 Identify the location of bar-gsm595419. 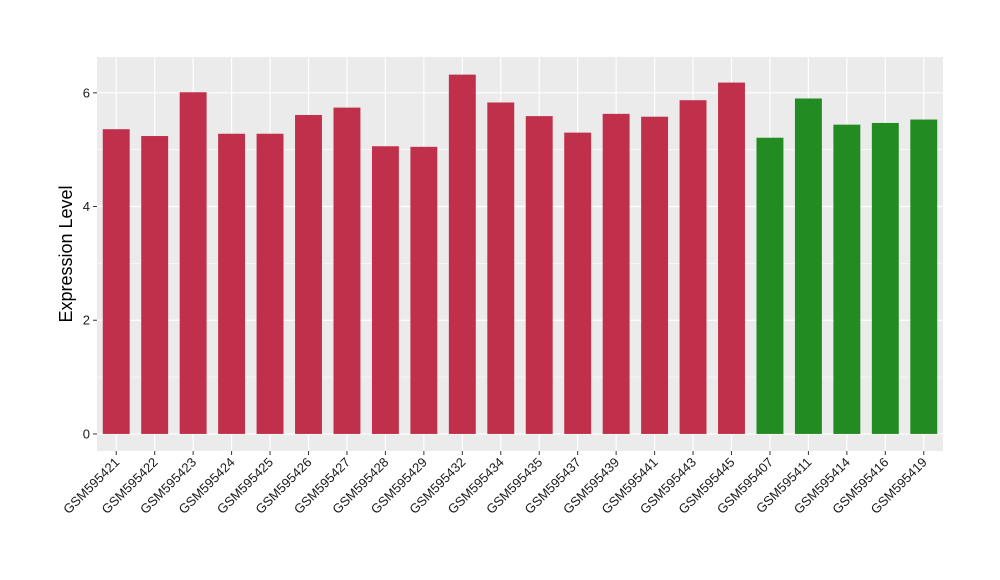
(924, 276).